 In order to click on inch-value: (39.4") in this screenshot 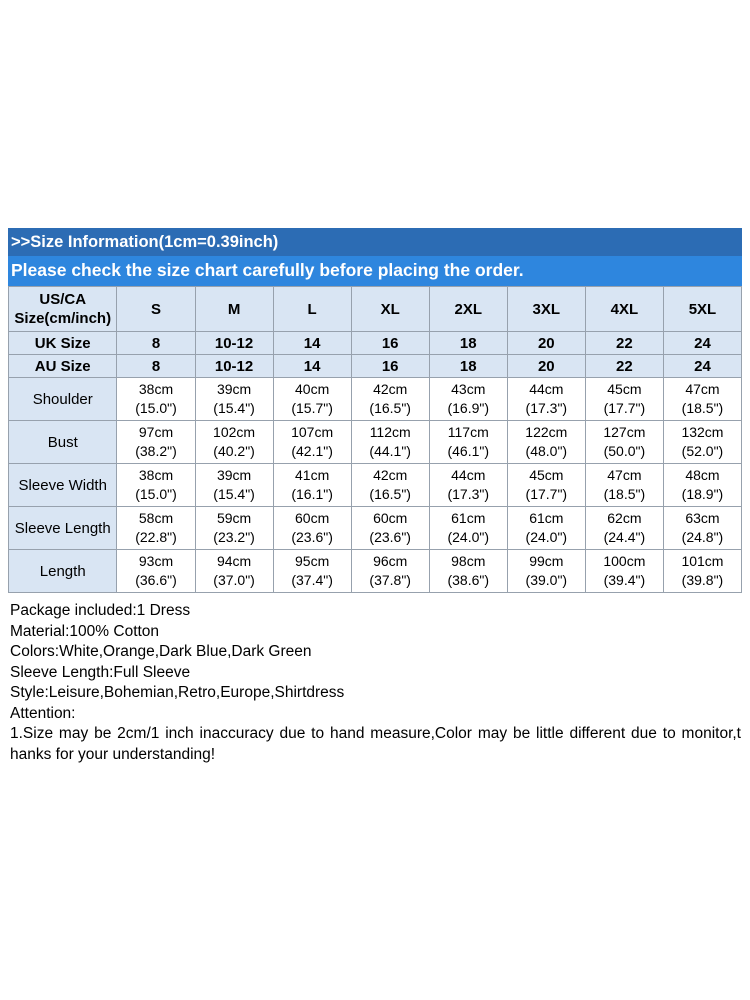, I will do `click(624, 580)`.